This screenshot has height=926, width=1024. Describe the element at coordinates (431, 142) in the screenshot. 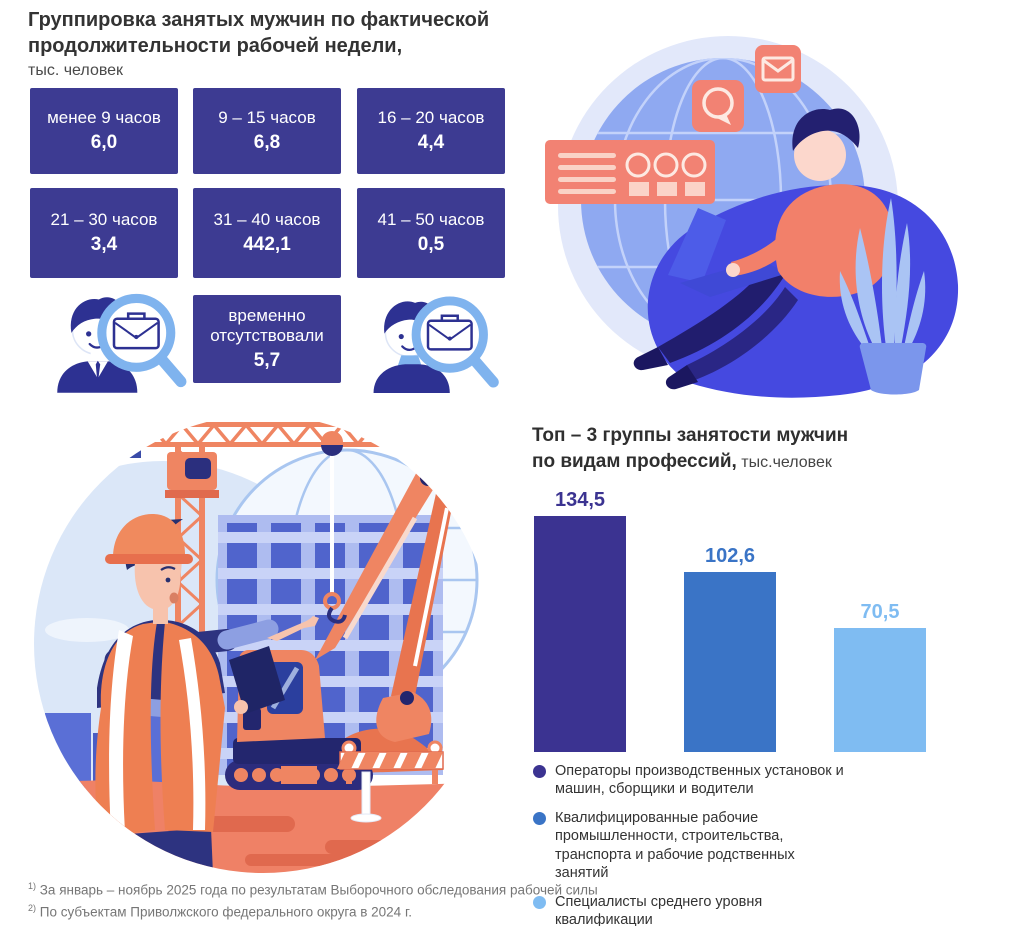

I see `hours-value: 4,4` at that location.